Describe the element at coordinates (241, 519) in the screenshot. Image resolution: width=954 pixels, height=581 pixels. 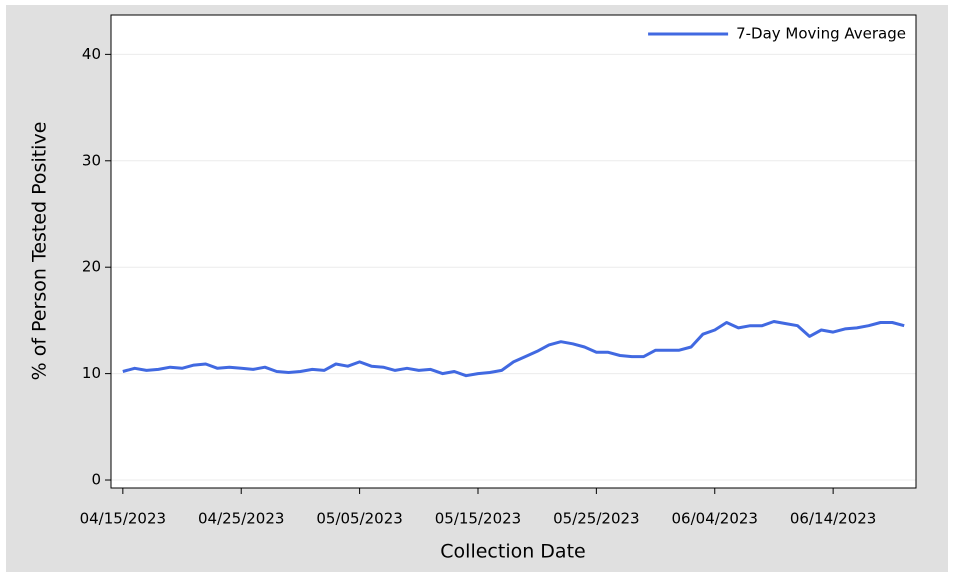
I see `x-tick-label: 04/25/2023` at that location.